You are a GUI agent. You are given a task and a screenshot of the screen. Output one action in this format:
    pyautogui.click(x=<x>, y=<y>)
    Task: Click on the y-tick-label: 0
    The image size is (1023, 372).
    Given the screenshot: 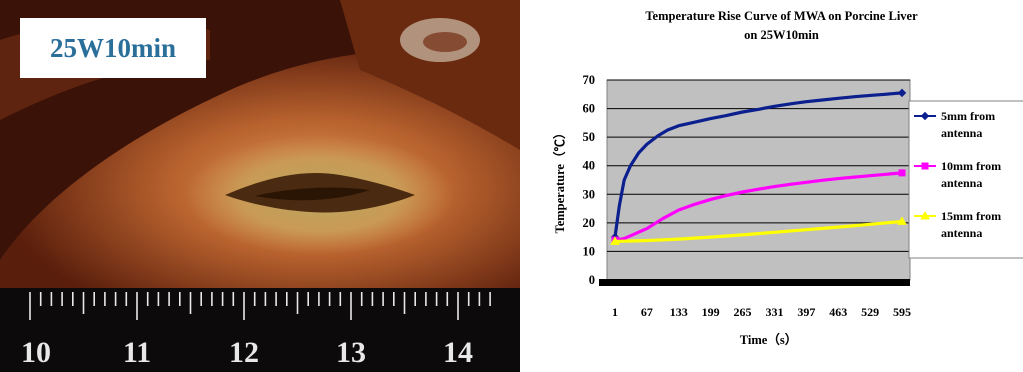 What is the action you would take?
    pyautogui.click(x=592, y=280)
    